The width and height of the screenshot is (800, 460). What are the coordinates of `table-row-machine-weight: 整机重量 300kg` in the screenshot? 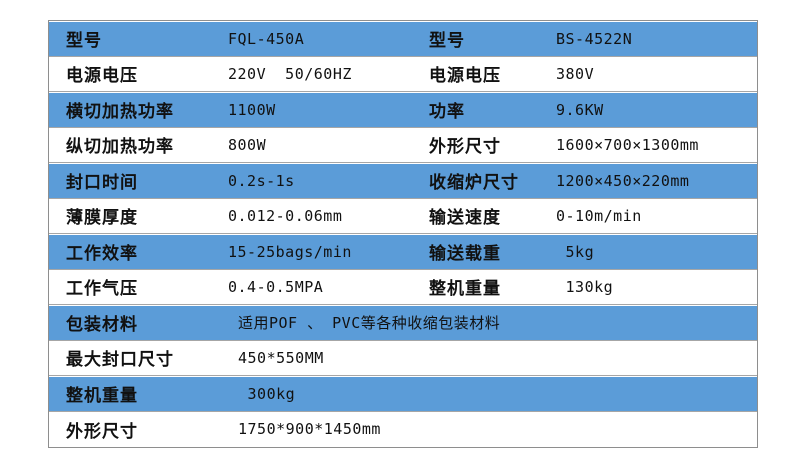 It's located at (403, 394).